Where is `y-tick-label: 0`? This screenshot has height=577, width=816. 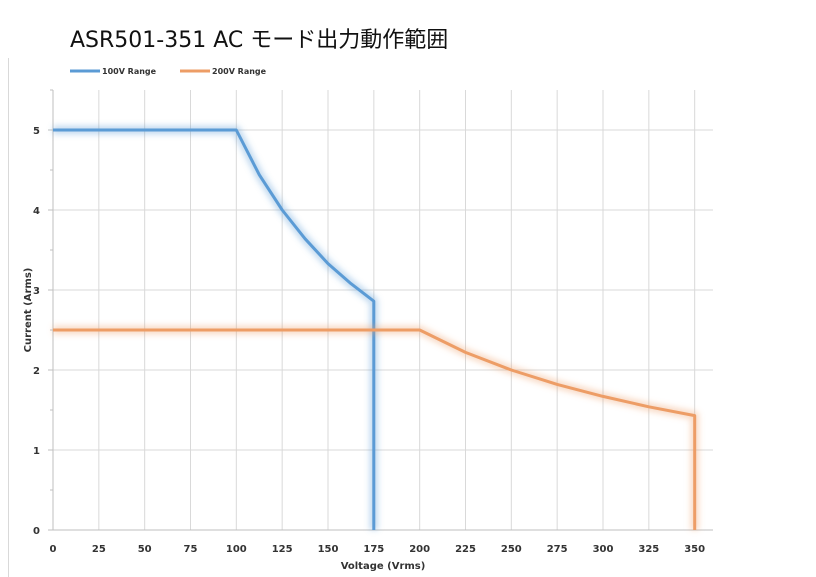 y-tick-label: 0 is located at coordinates (36, 531).